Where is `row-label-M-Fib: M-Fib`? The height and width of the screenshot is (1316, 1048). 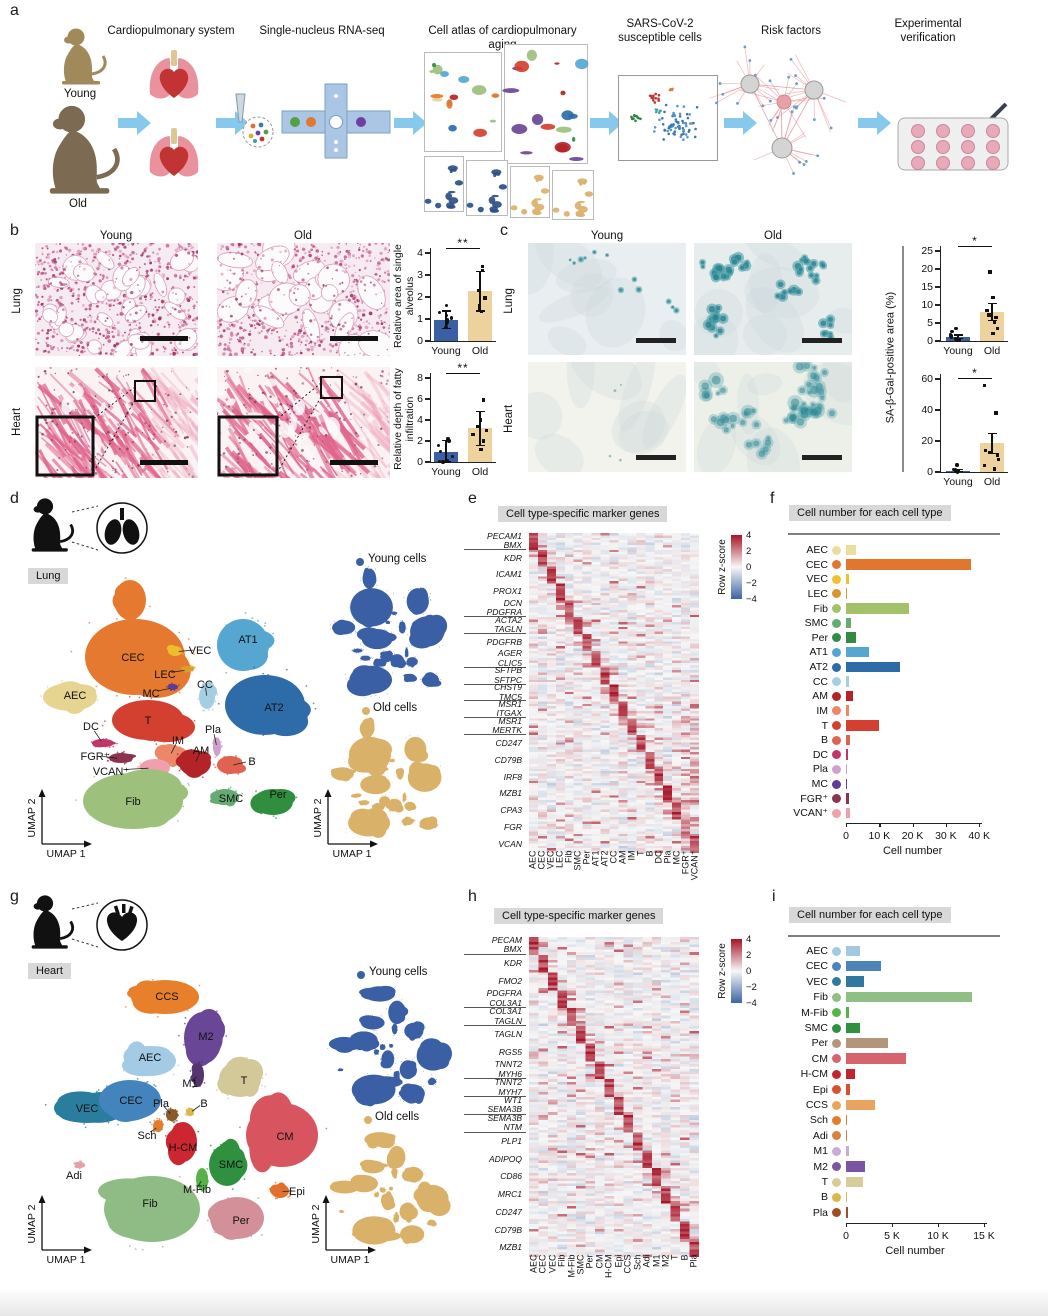 row-label-M-Fib: M-Fib is located at coordinates (814, 1012).